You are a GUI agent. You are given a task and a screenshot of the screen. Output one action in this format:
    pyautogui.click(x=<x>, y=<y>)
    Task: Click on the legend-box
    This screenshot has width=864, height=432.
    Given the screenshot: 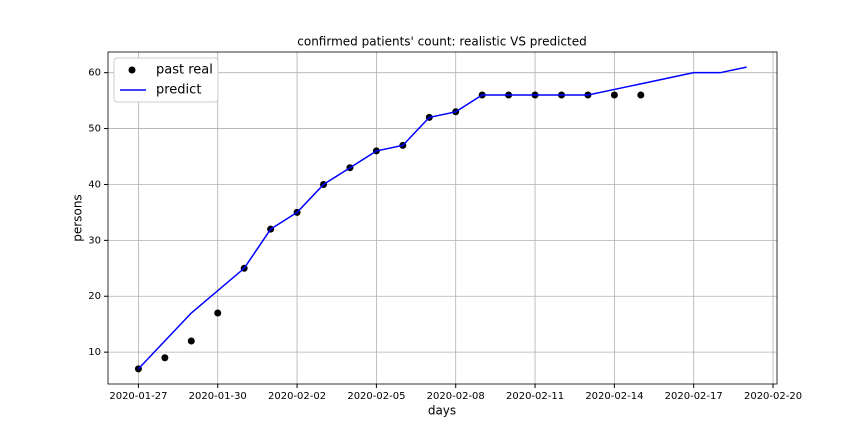 What is the action you would take?
    pyautogui.click(x=166, y=80)
    